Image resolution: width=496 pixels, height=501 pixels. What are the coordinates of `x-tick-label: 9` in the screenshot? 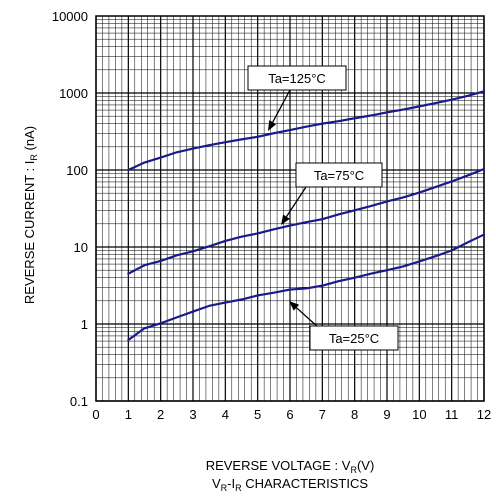 It's located at (386, 414).